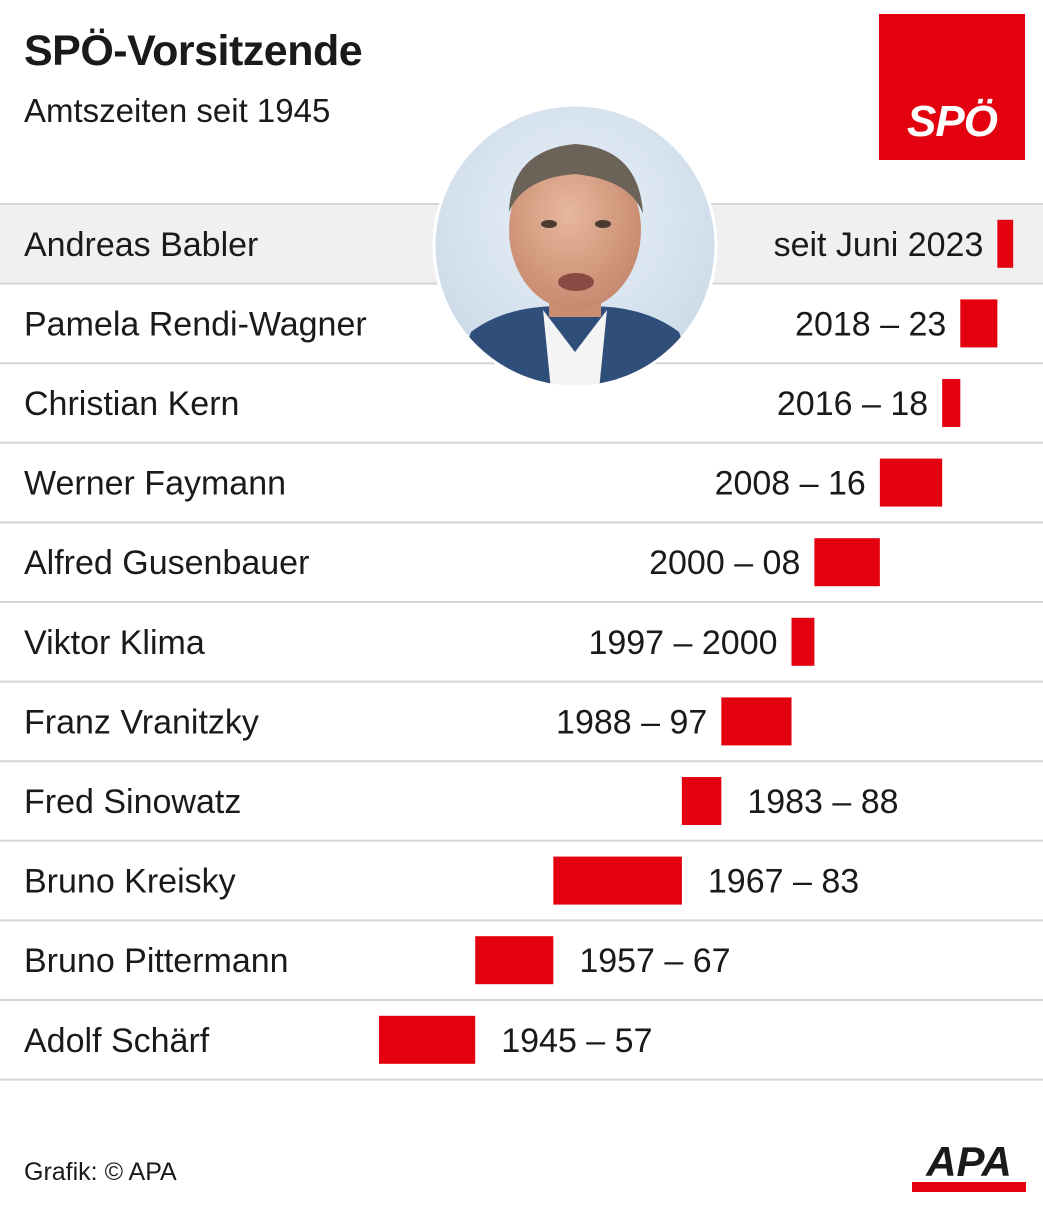  I want to click on tenure-period-label: 1997 – 2000, so click(682, 643).